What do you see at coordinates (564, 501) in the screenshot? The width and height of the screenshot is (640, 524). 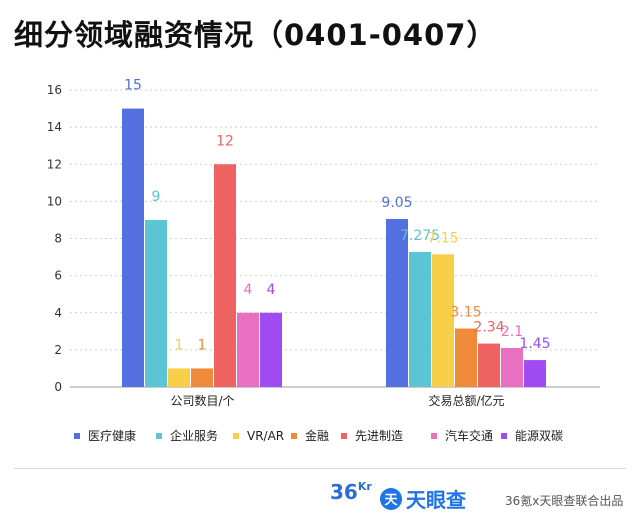 I see `credit-text: 36氪x天眼查联合出品` at bounding box center [564, 501].